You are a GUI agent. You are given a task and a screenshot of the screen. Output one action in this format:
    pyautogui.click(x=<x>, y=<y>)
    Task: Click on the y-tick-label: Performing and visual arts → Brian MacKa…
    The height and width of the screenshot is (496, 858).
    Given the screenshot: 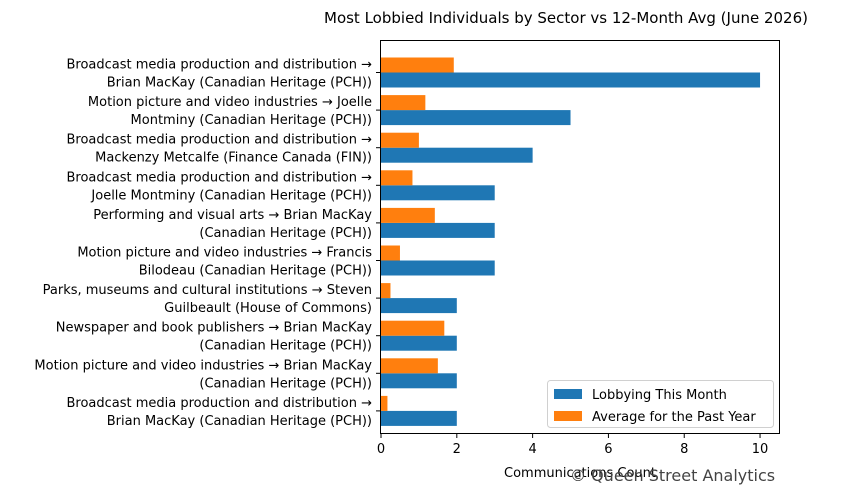 What is the action you would take?
    pyautogui.click(x=232, y=215)
    